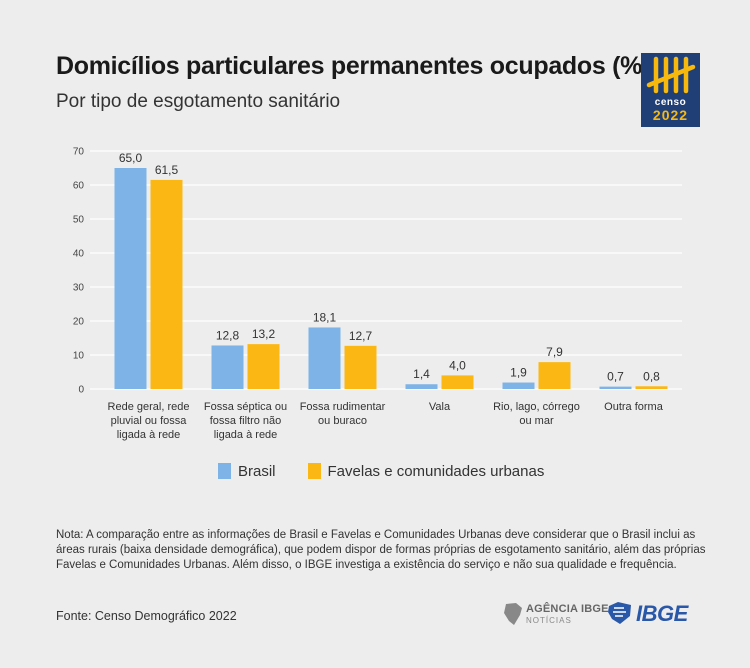  Describe the element at coordinates (567, 609) in the screenshot. I see `agencia-logo-name: AGÊNCIA IBGE` at that location.